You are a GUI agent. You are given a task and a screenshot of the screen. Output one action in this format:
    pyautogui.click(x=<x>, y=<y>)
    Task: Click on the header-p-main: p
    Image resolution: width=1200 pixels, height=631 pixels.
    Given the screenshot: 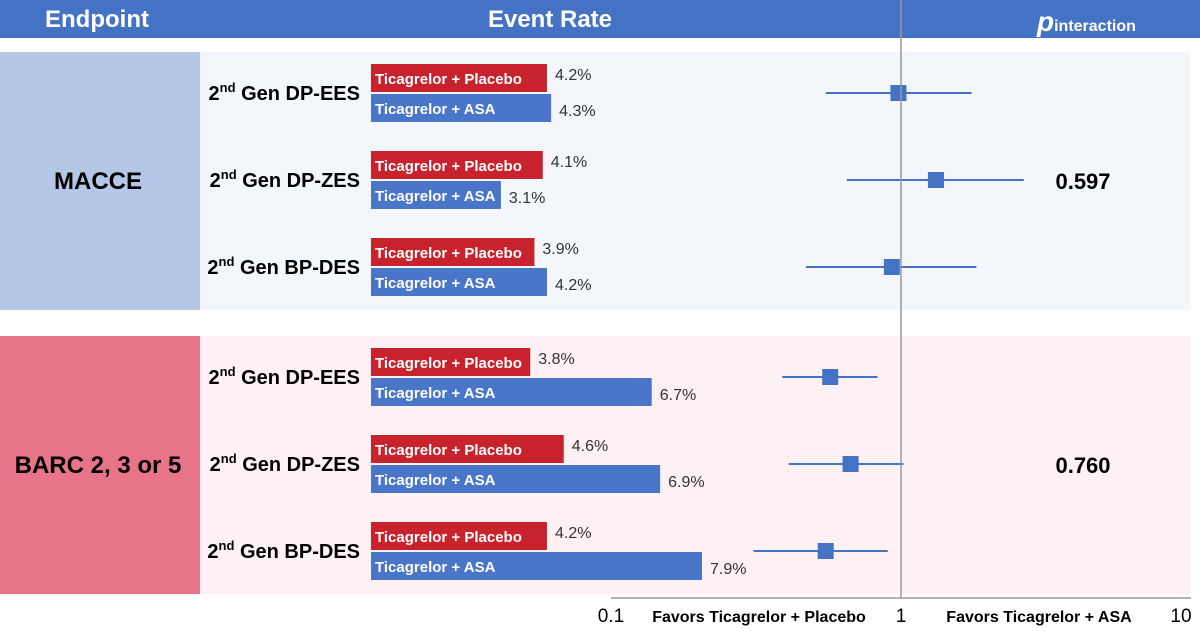 What is the action you would take?
    pyautogui.click(x=1045, y=21)
    